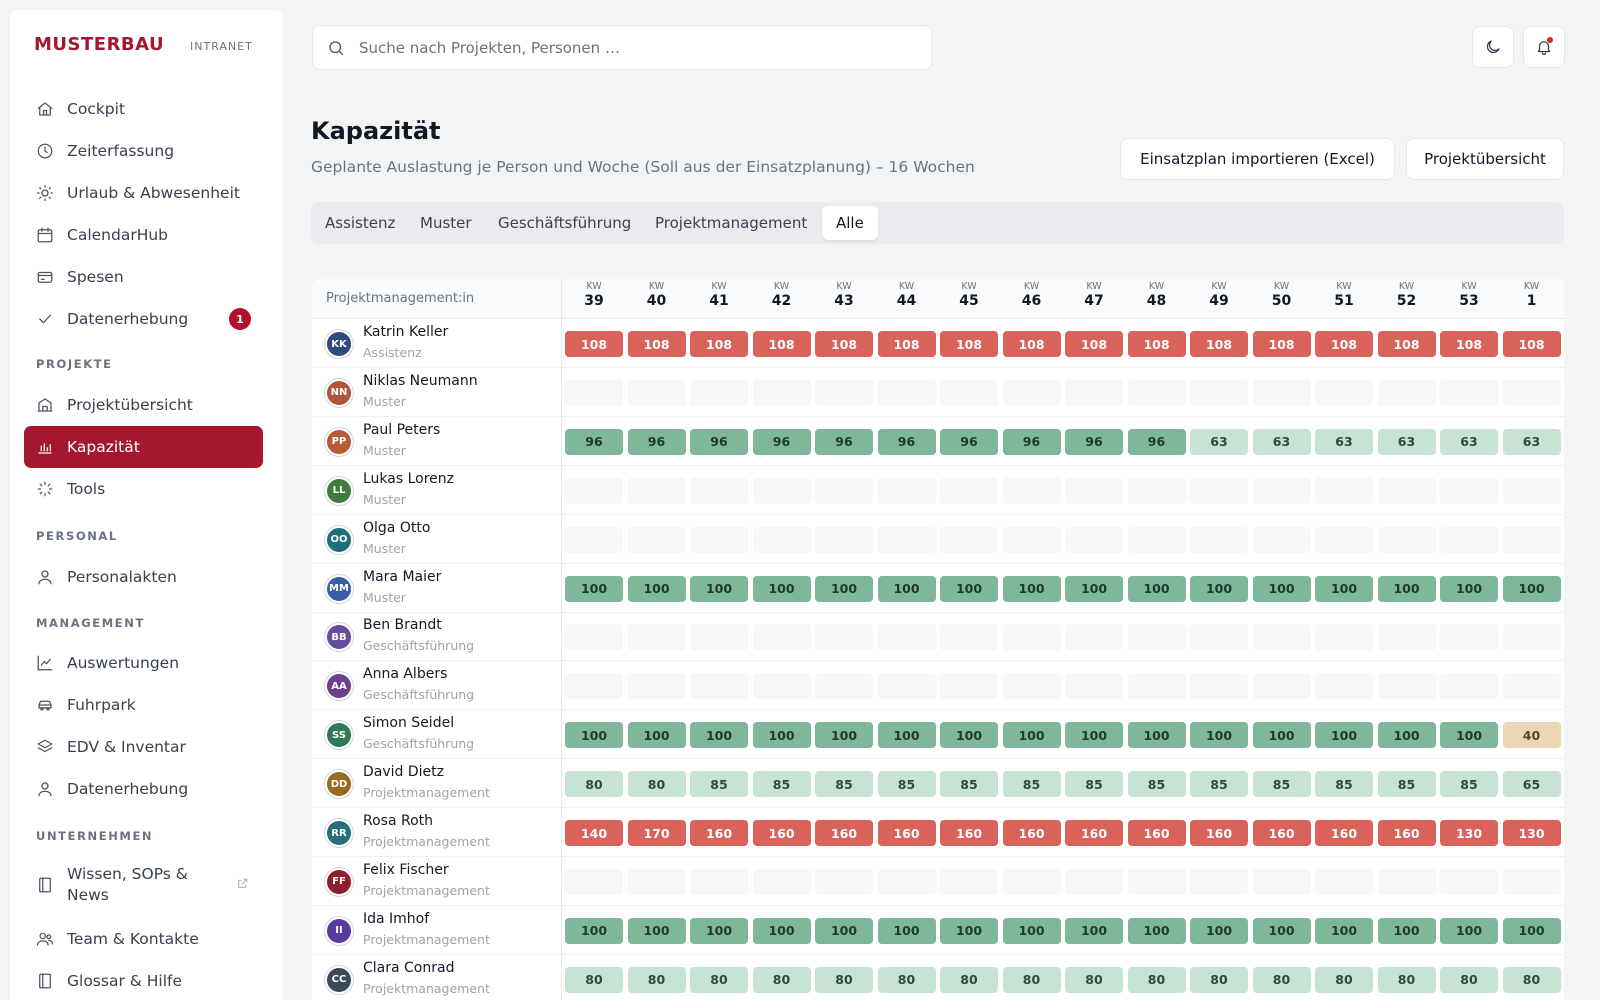 Image resolution: width=1600 pixels, height=1000 pixels. I want to click on person-name: Mara Maier, so click(402, 576).